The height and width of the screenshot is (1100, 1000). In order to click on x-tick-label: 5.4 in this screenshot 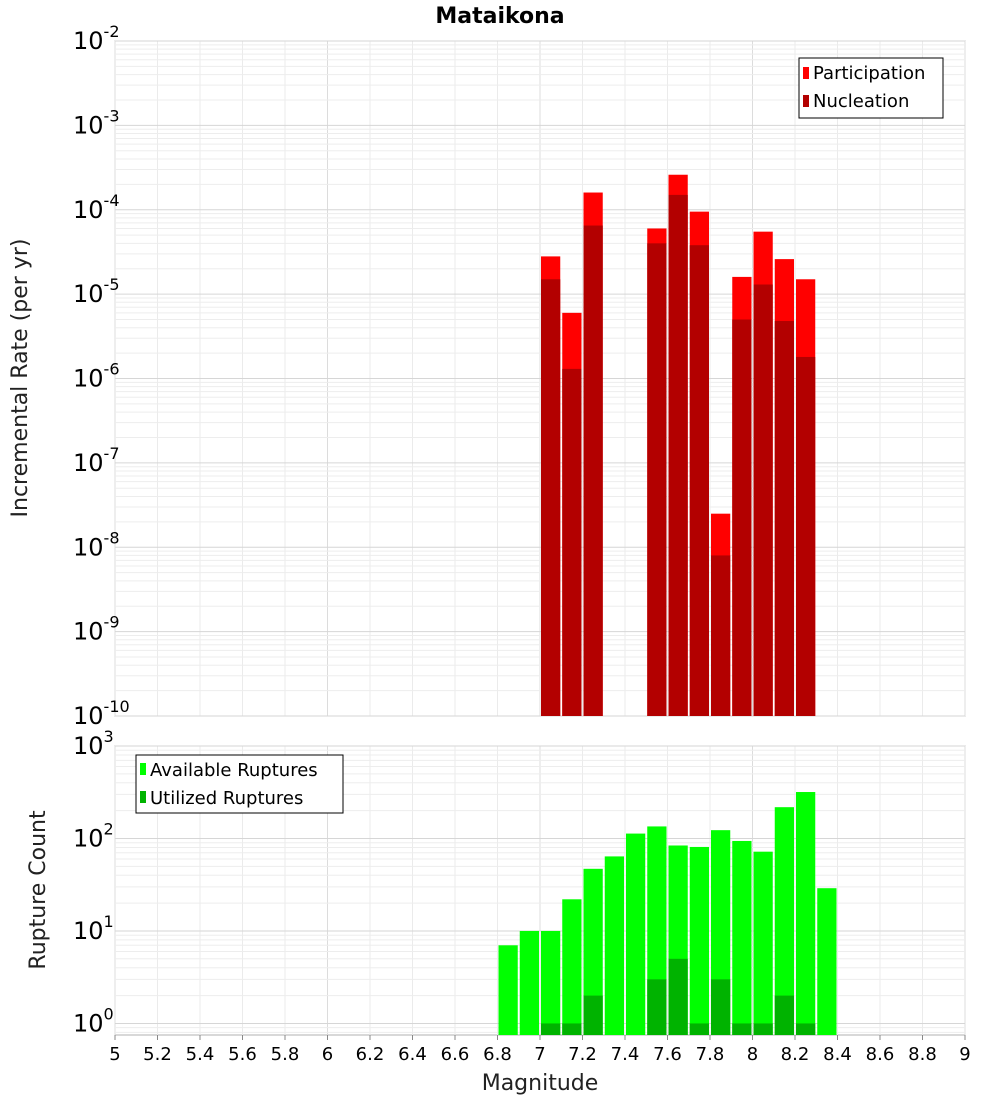, I will do `click(200, 1054)`.